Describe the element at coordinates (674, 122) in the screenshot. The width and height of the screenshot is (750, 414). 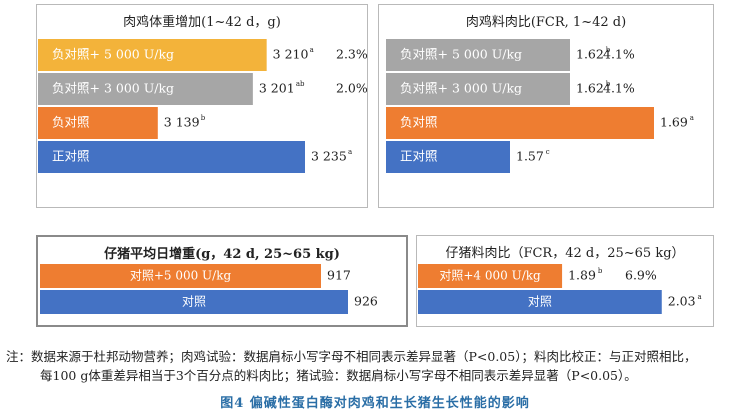
I see `bar-value-label: 1.69` at that location.